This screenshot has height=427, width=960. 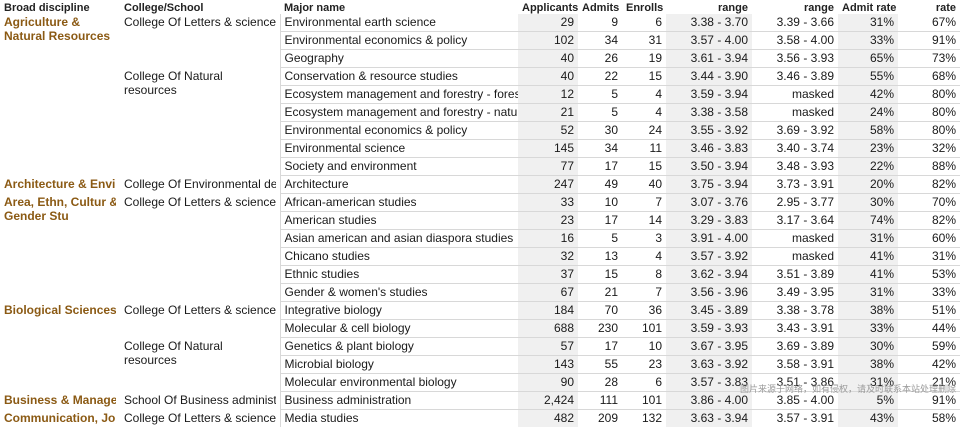 What do you see at coordinates (709, 203) in the screenshot?
I see `range1-cell: 3.07 - 3.76` at bounding box center [709, 203].